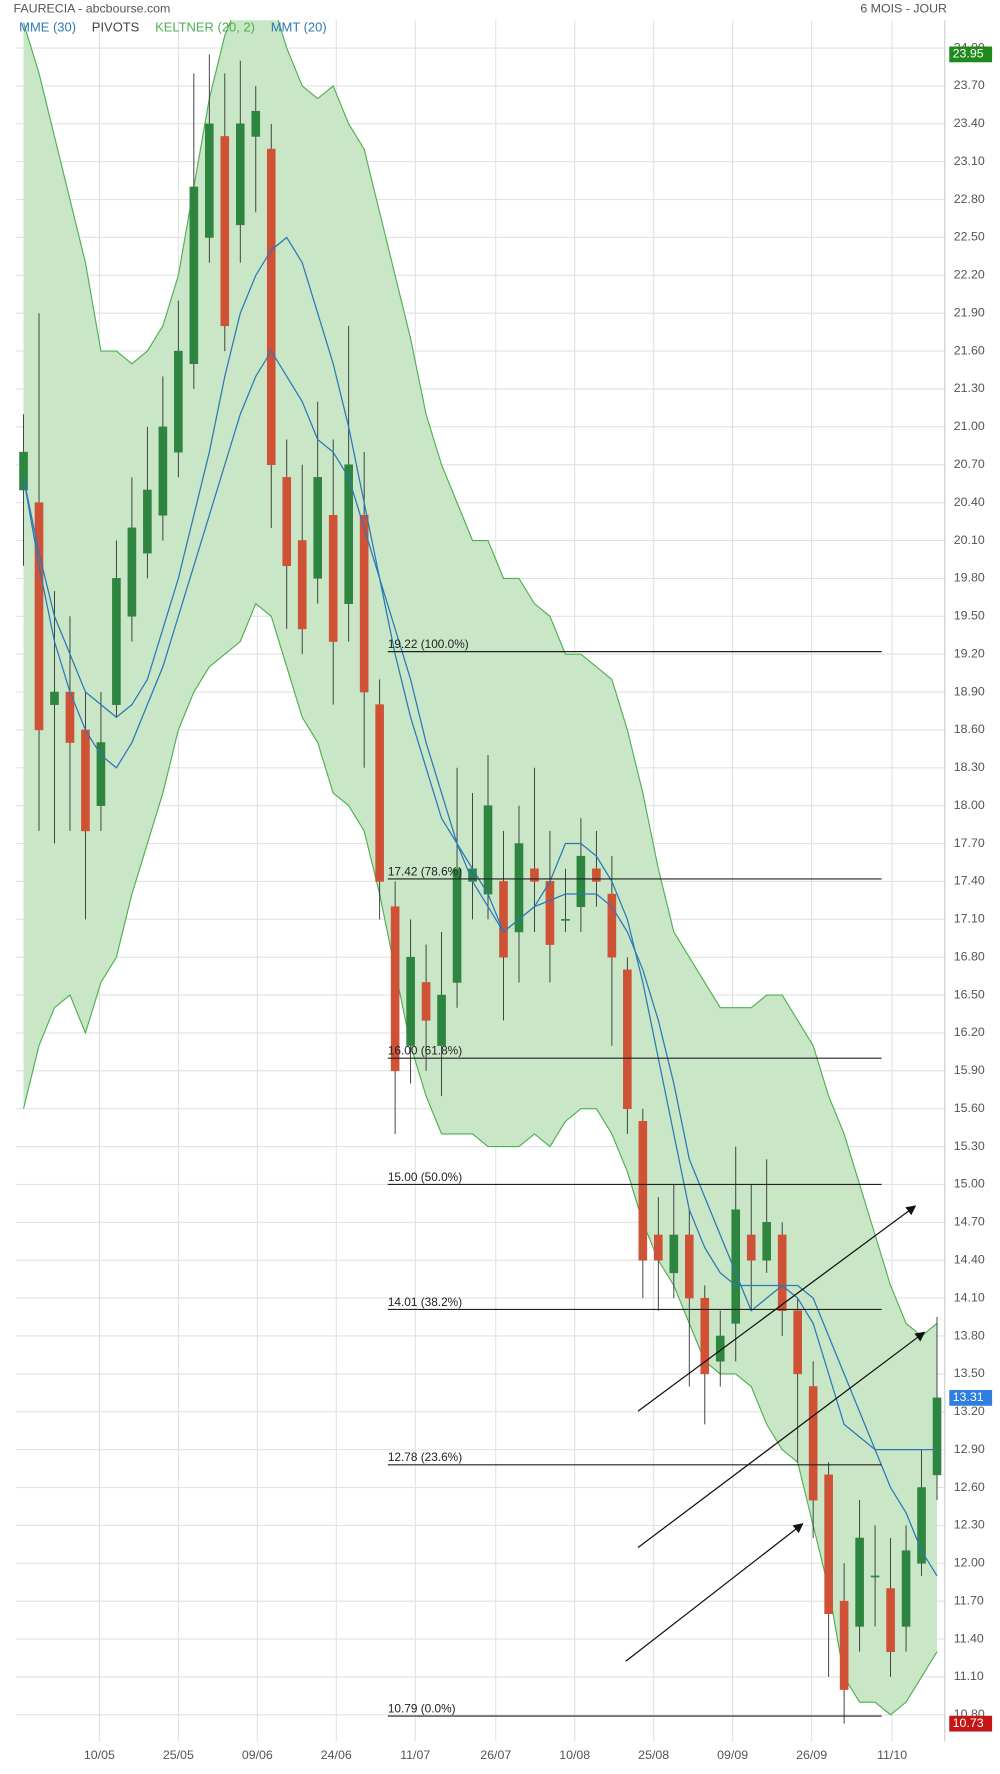 This screenshot has height=1774, width=1000. What do you see at coordinates (422, 1708) in the screenshot?
I see `pivot-label: 10.79 (0.0%)` at bounding box center [422, 1708].